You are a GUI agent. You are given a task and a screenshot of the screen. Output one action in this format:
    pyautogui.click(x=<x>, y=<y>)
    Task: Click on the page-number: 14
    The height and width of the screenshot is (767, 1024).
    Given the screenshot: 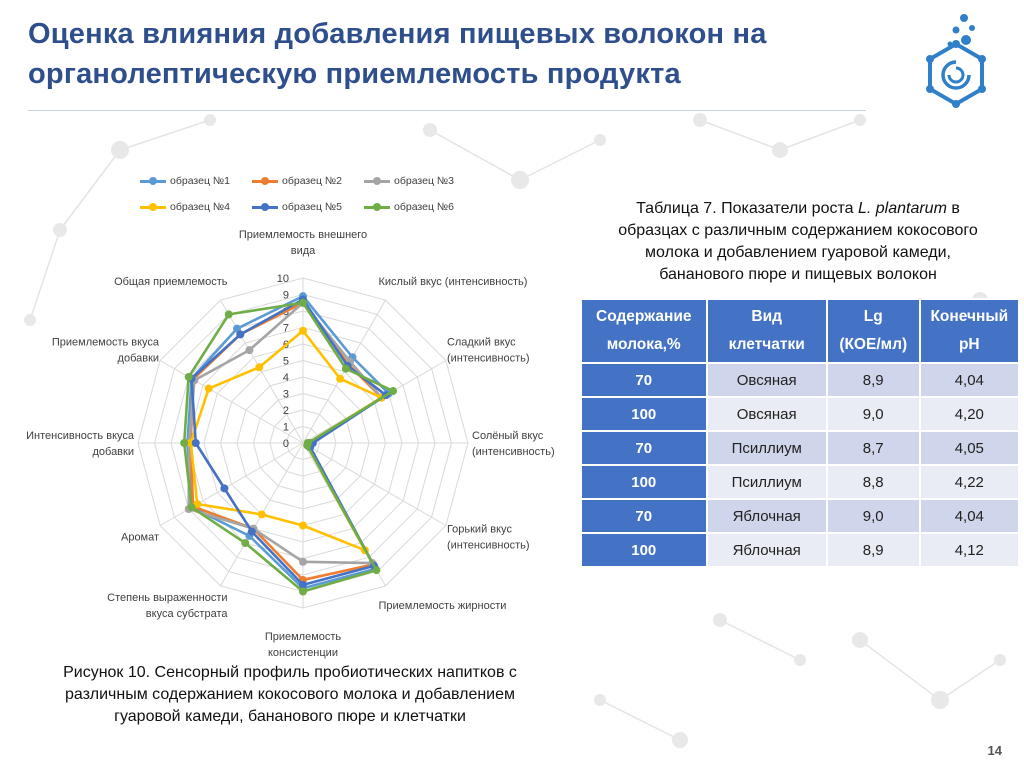 What is the action you would take?
    pyautogui.click(x=994, y=750)
    